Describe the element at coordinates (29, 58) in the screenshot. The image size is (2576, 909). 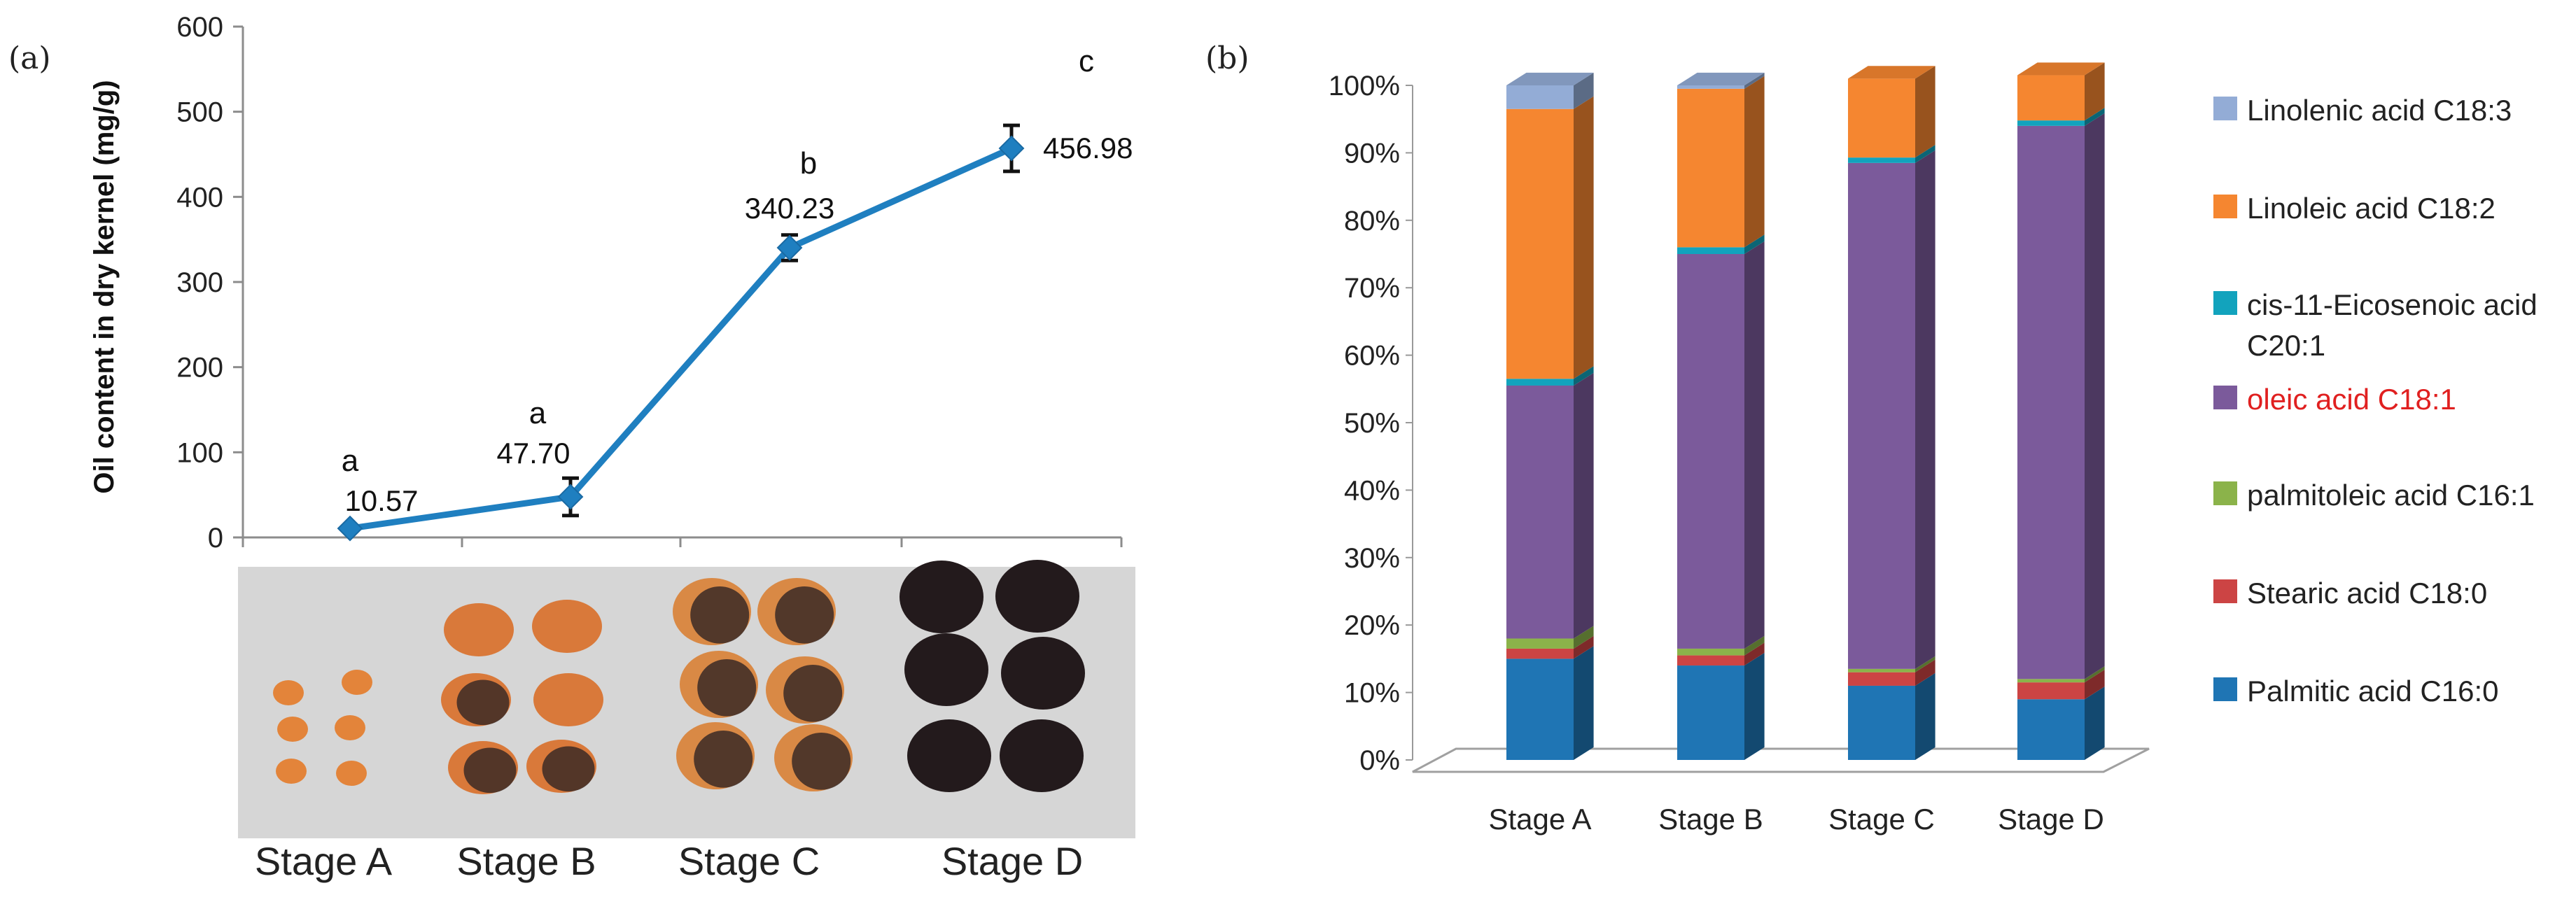
I see `panel-label-a: (a)` at that location.